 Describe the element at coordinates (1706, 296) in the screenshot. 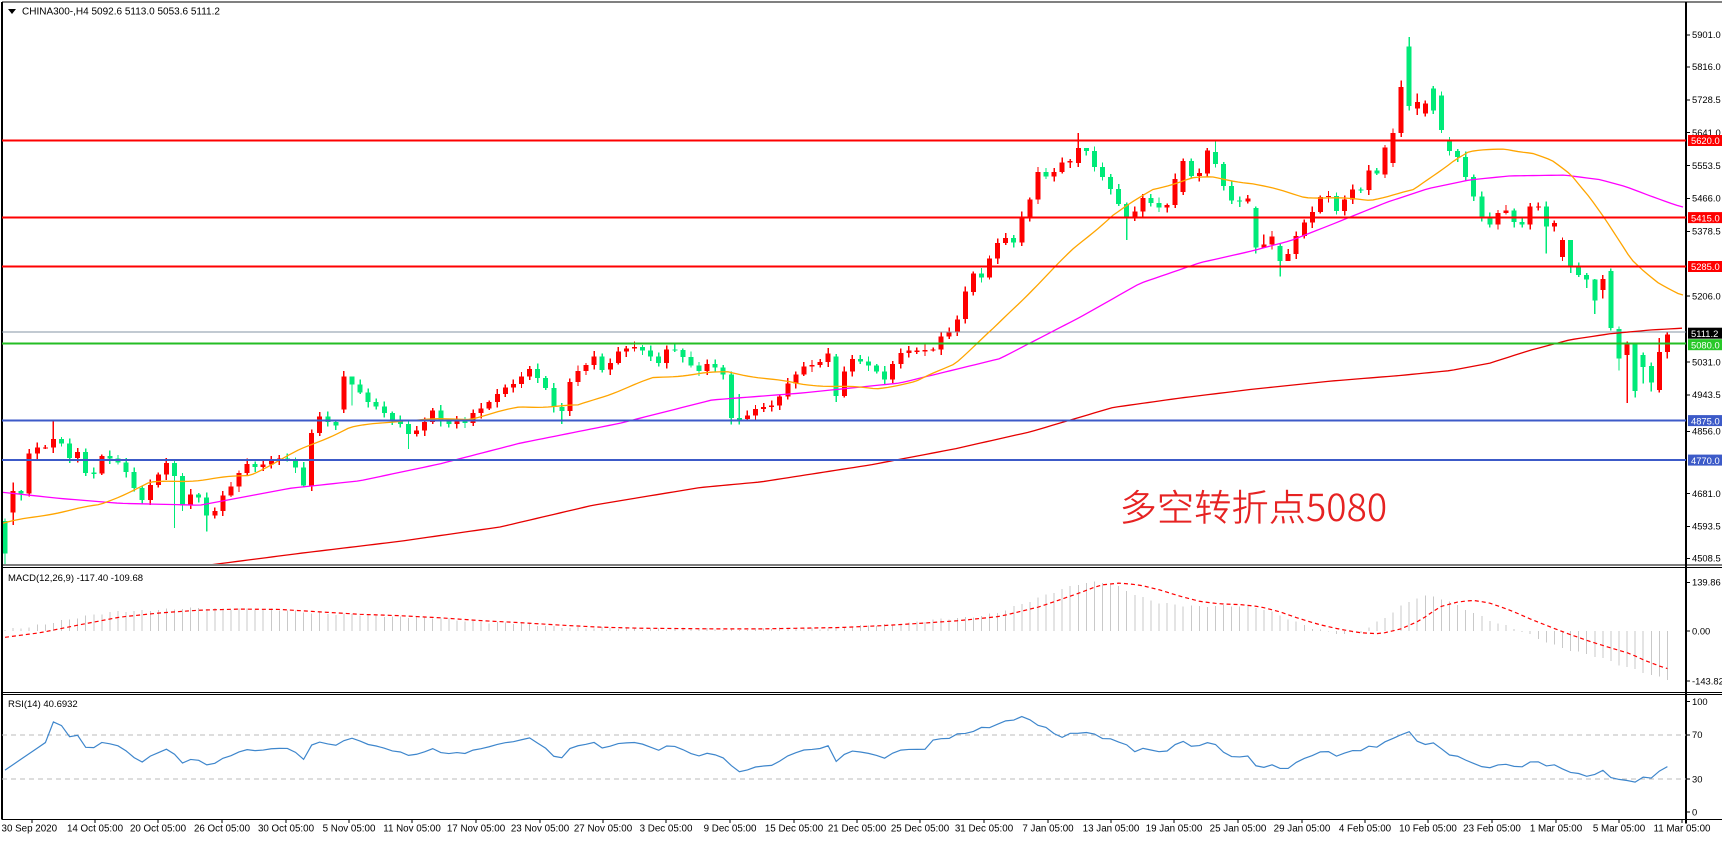

I see `svg-text: 5206.0` at that location.